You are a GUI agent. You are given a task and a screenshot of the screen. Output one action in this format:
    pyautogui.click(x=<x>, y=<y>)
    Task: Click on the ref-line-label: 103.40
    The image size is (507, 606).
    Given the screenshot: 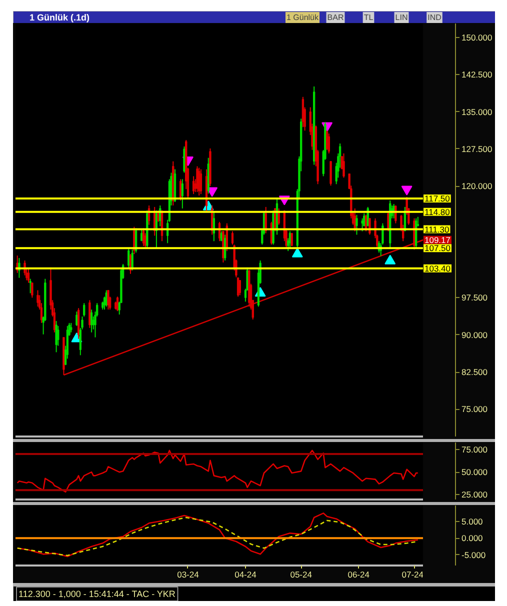 What is the action you would take?
    pyautogui.click(x=437, y=268)
    